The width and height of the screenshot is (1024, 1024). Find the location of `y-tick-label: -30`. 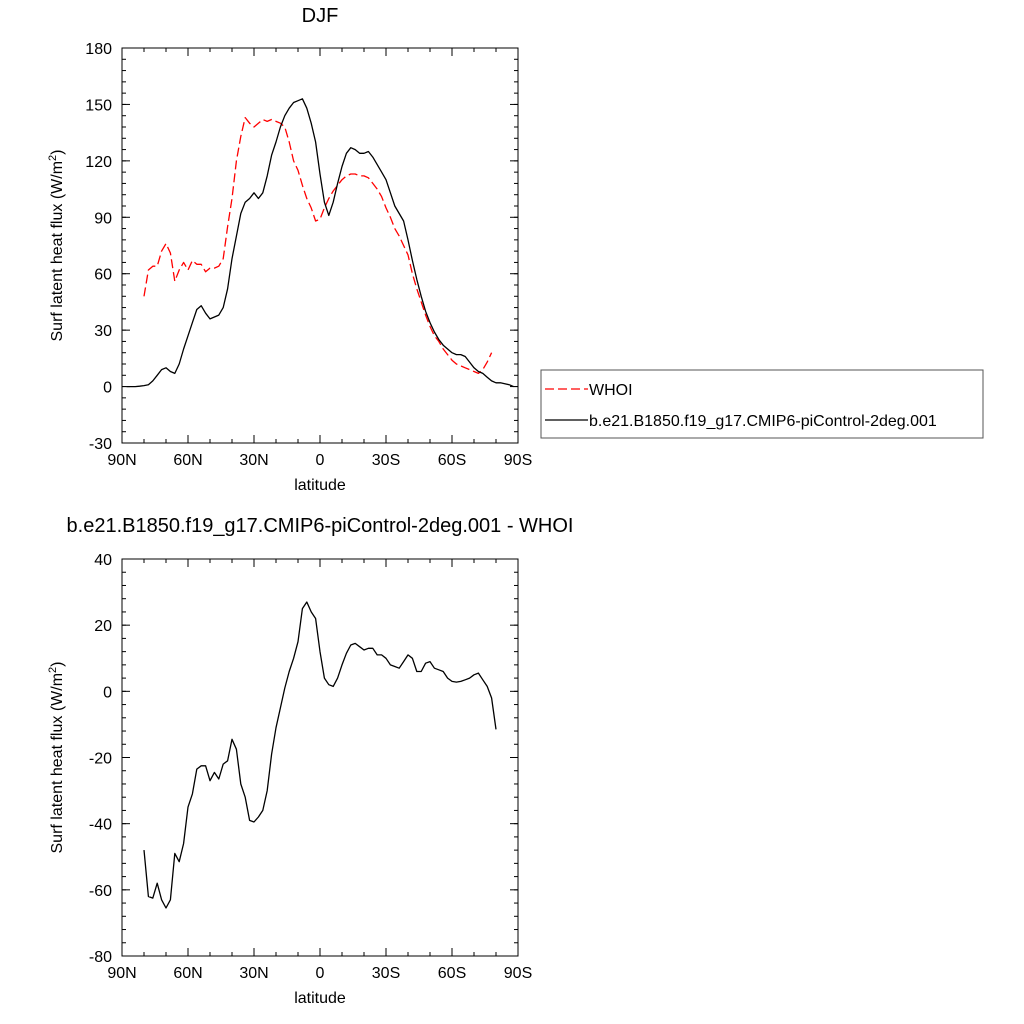

y-tick-label: -30 is located at coordinates (100, 444).